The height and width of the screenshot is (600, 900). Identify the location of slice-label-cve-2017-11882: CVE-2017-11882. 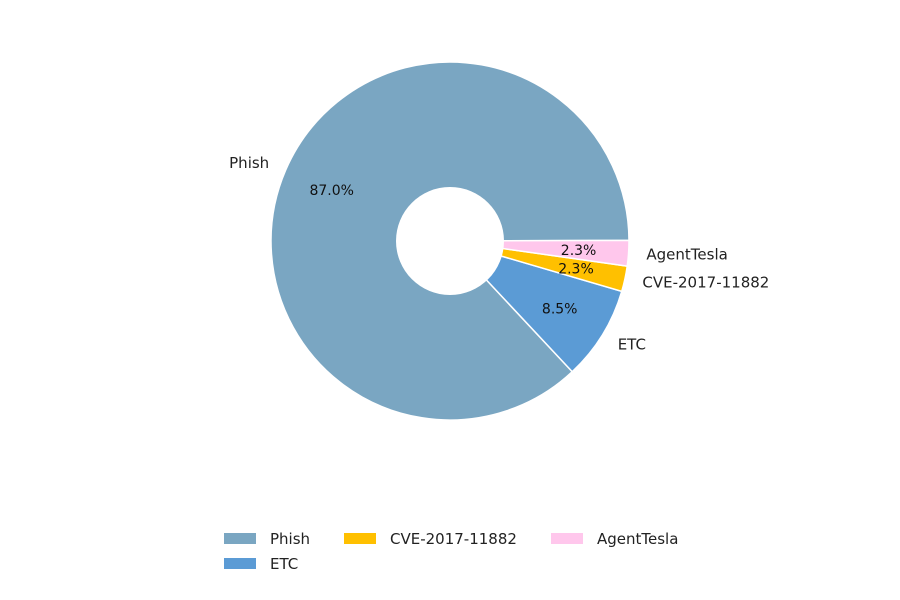
(705, 283).